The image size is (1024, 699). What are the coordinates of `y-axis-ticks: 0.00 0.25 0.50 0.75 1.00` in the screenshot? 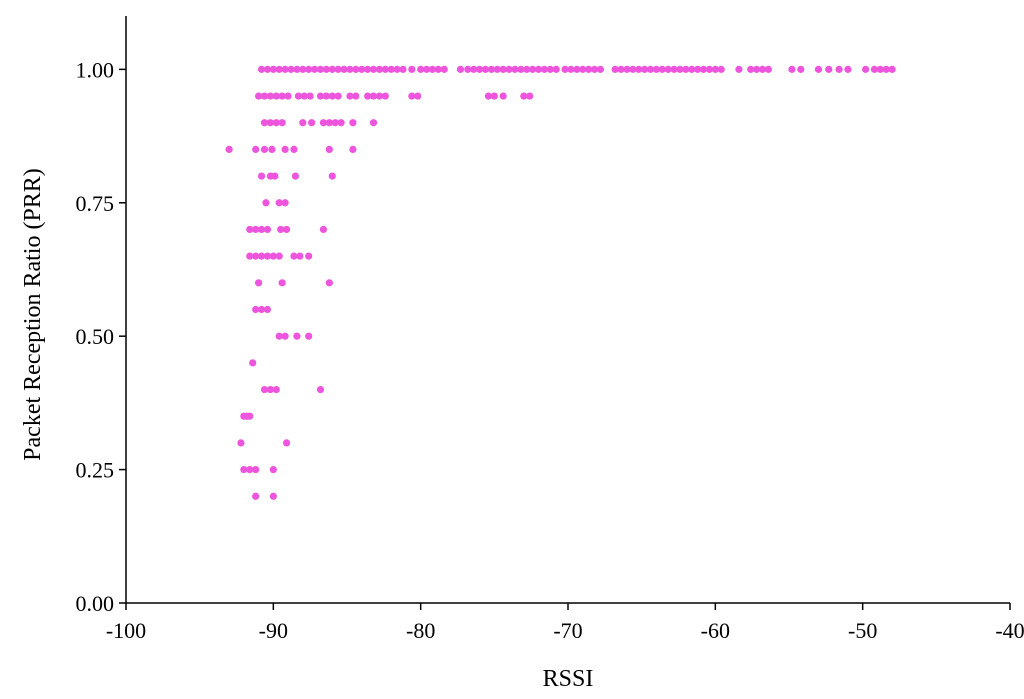 It's located at (101, 336).